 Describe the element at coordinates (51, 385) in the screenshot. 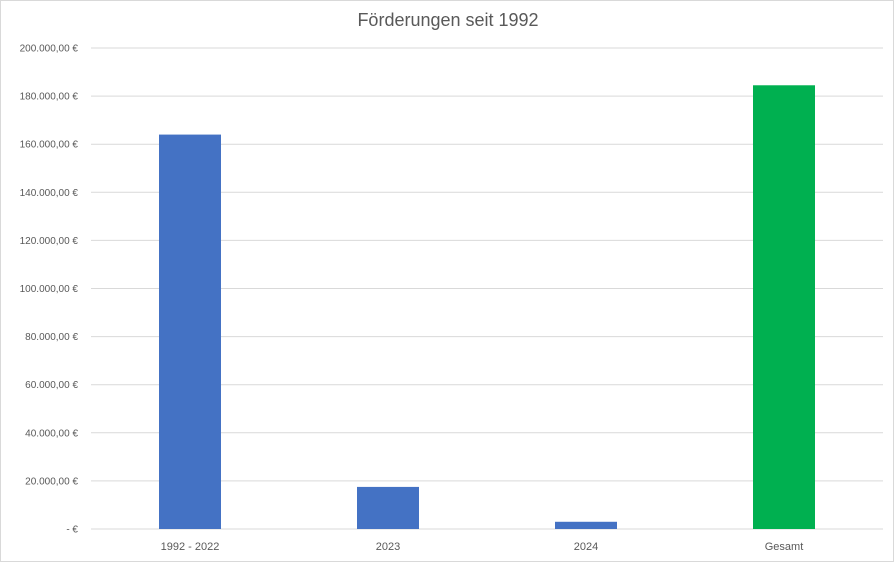

I see `y-tick-label: 60.000,00 €` at that location.